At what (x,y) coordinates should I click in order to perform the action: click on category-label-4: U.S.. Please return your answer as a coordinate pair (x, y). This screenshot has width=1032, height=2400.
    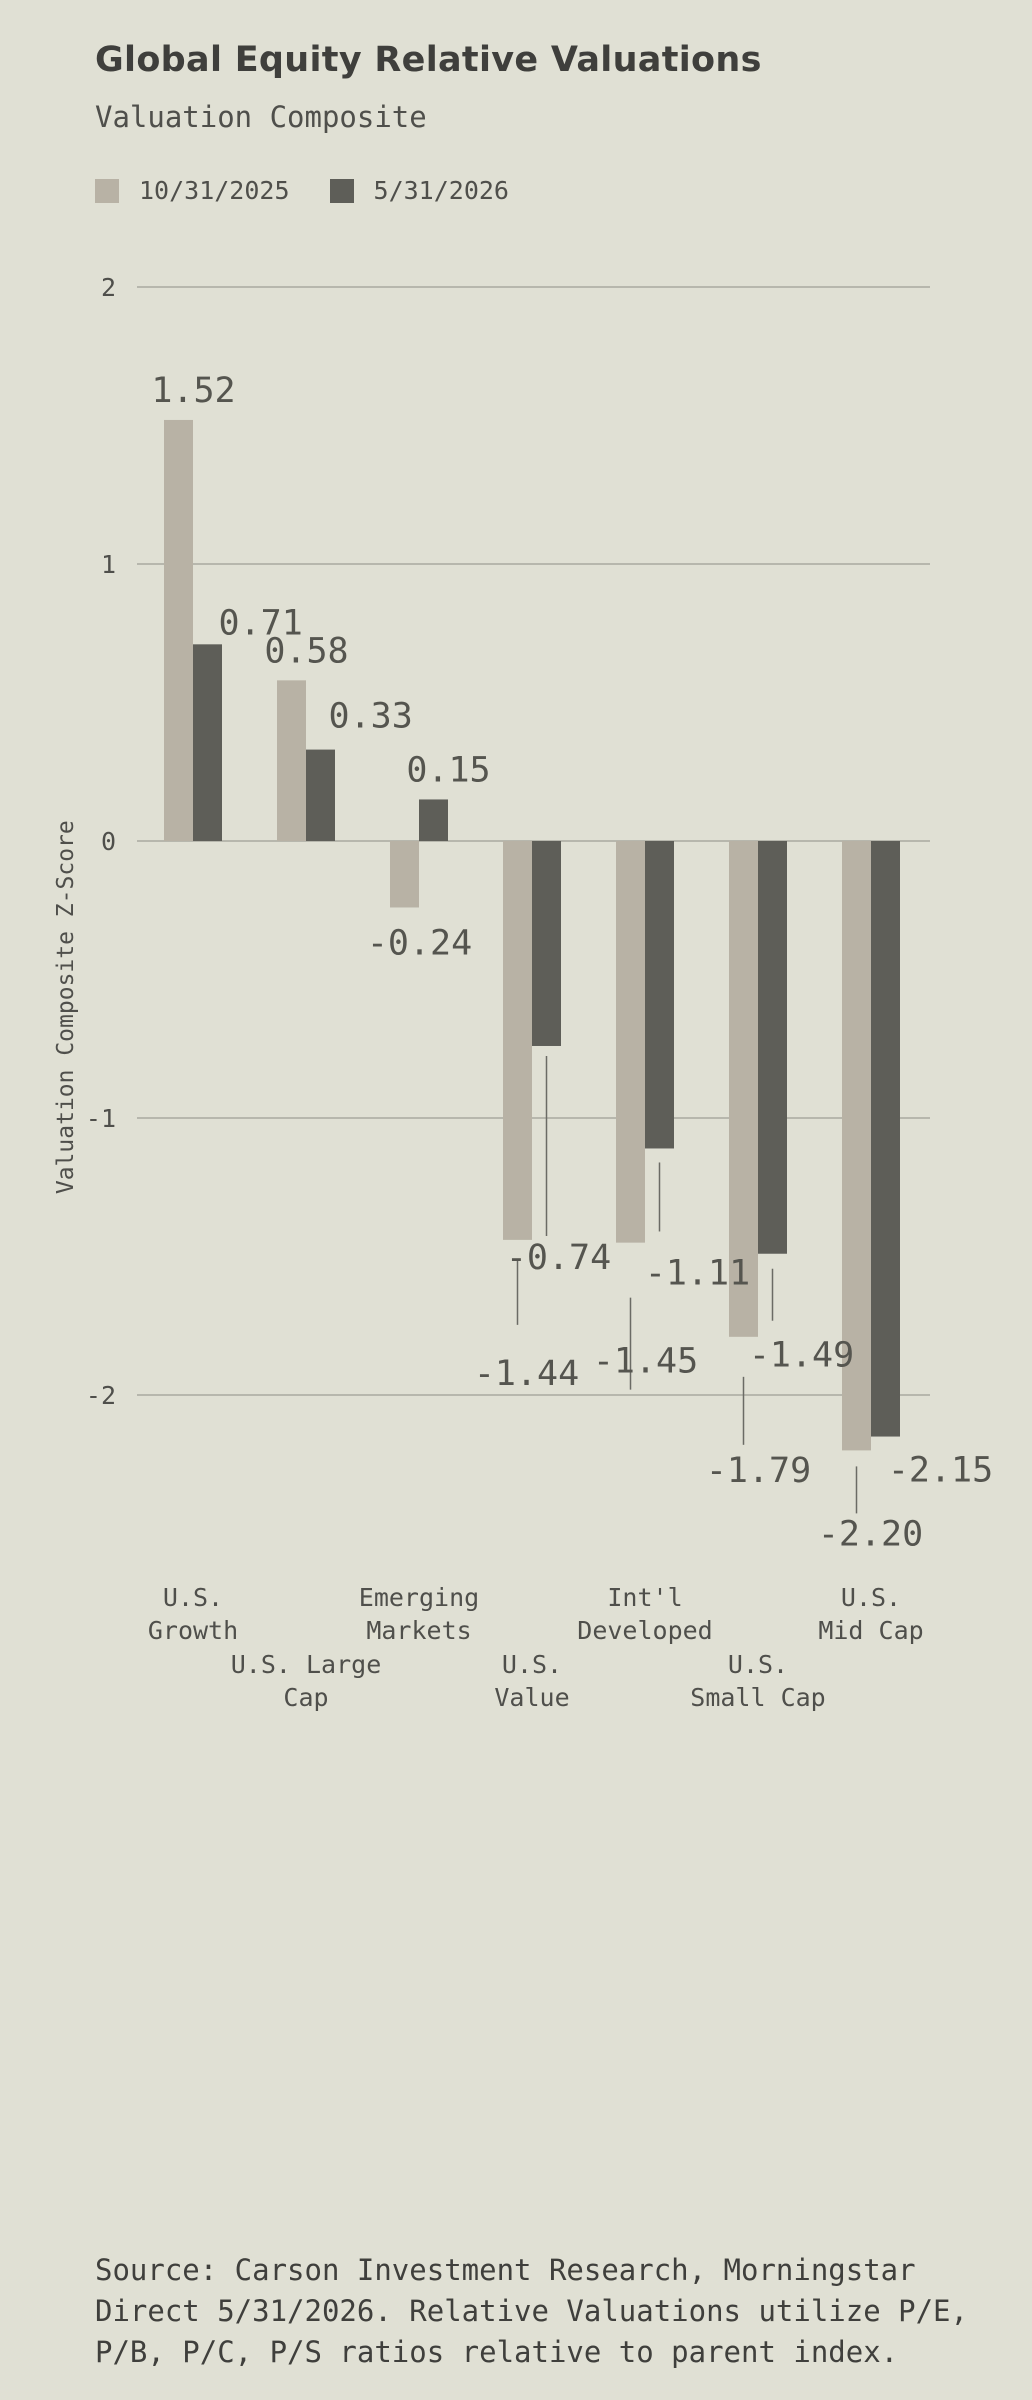
    Looking at the image, I should click on (532, 1664).